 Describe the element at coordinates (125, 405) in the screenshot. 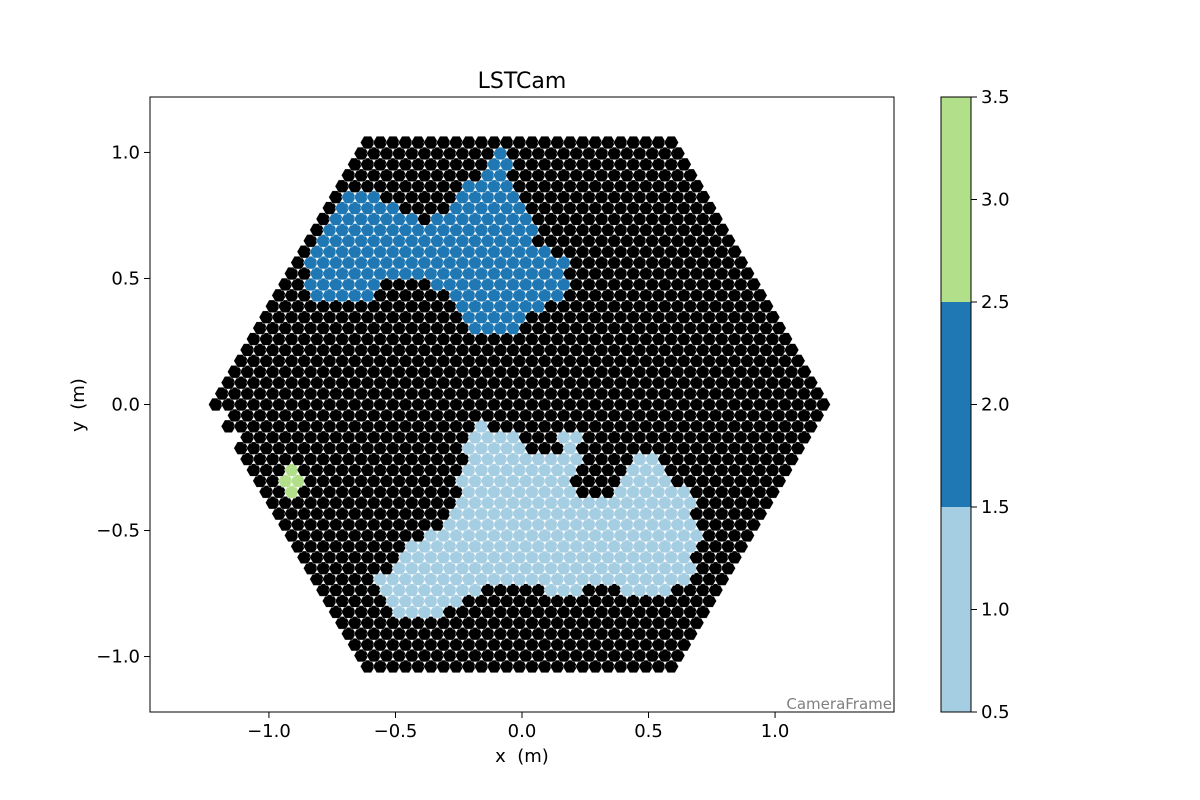

I see `y-tick-label: 0.0` at that location.